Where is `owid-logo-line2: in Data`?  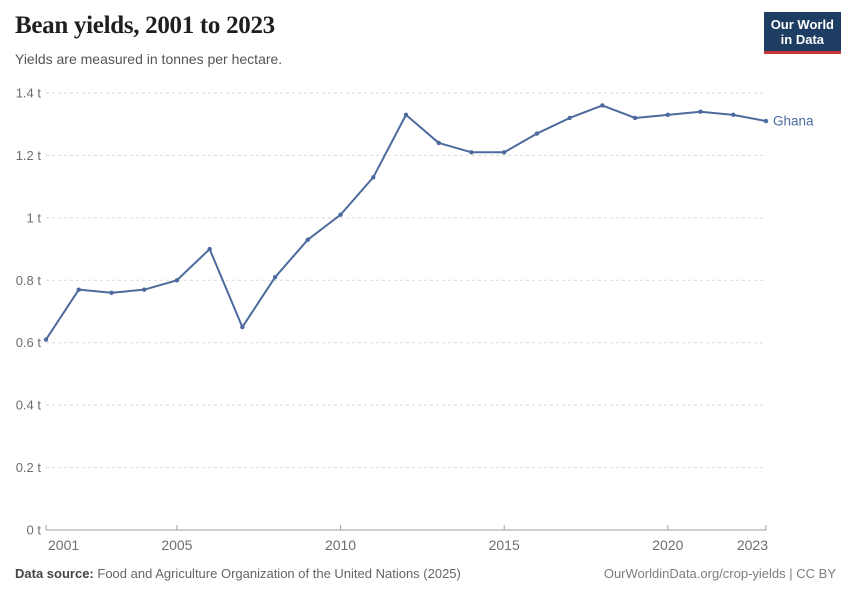
owid-logo-line2: in Data is located at coordinates (802, 39).